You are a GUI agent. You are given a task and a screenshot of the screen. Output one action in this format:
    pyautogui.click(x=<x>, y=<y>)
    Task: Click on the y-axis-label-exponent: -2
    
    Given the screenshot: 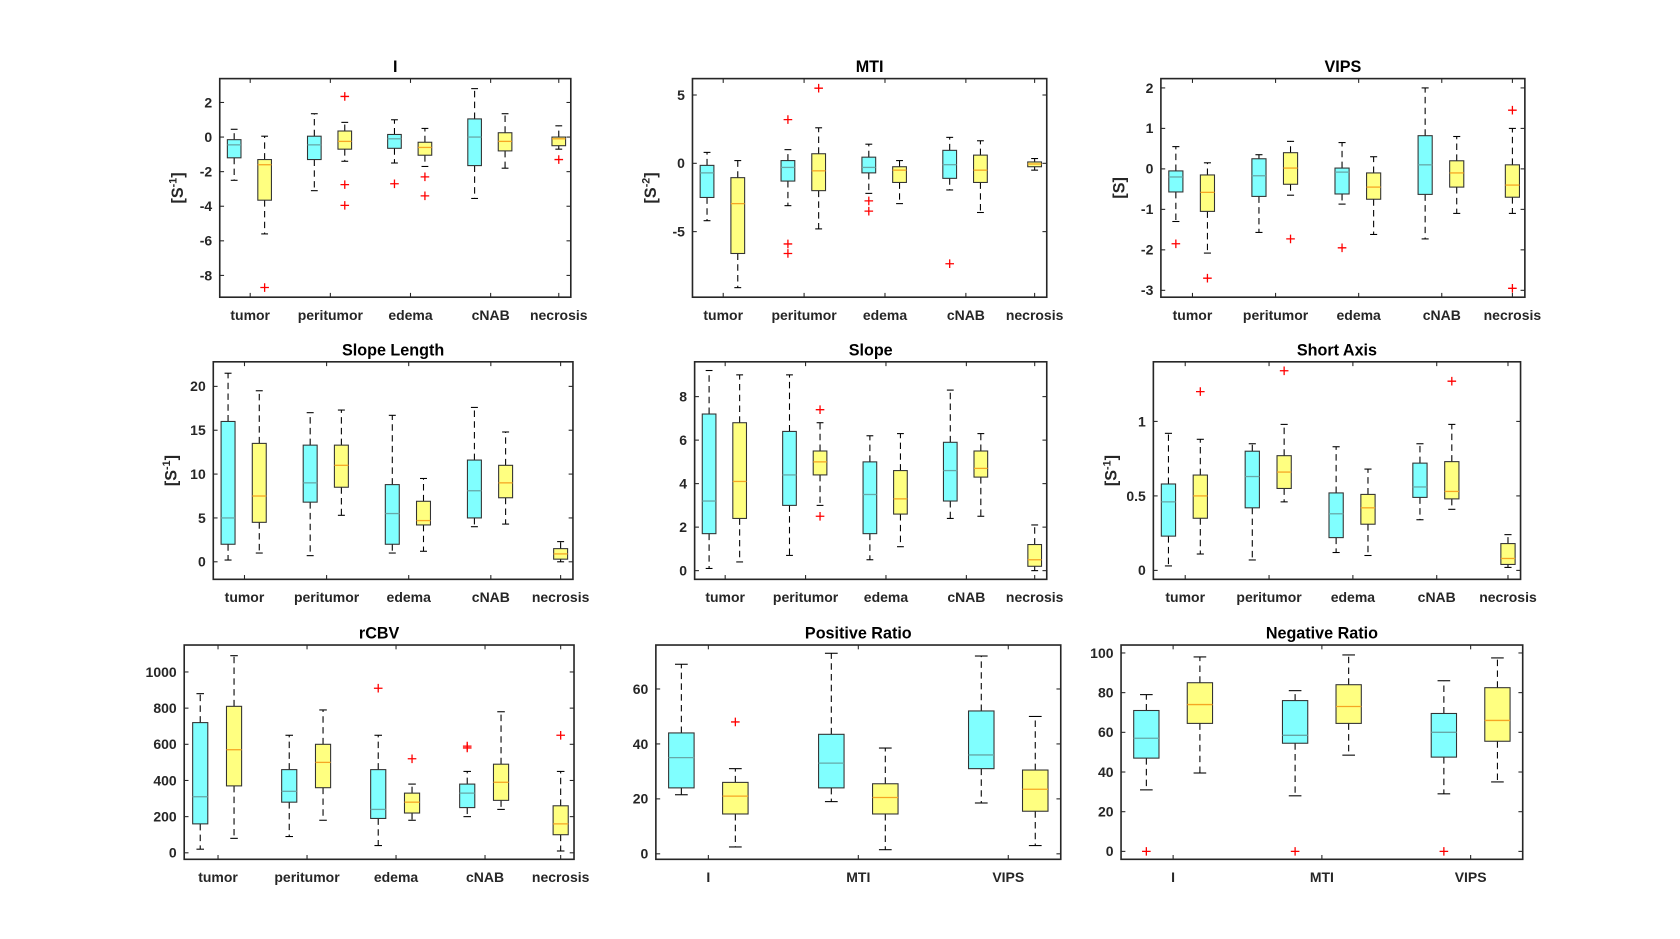 What is the action you would take?
    pyautogui.click(x=646, y=183)
    